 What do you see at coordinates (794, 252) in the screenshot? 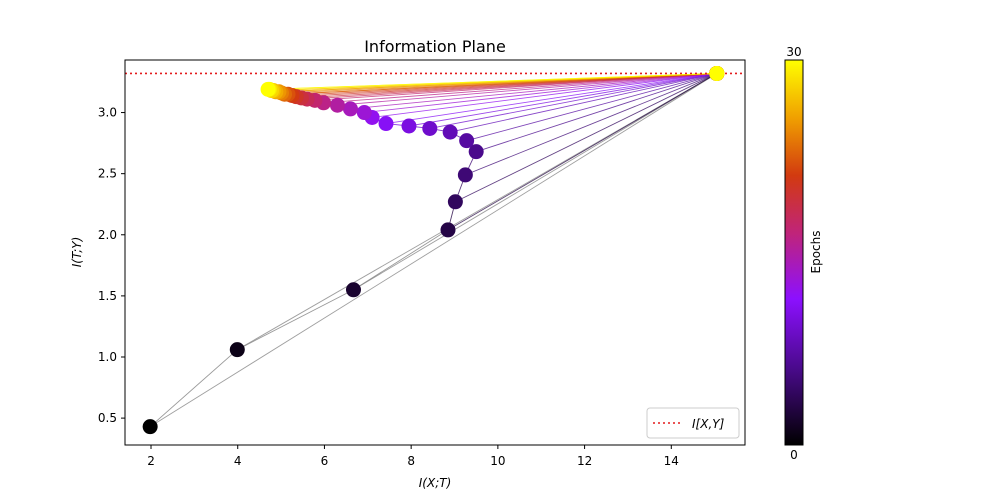
I see `colorbar-gradient` at bounding box center [794, 252].